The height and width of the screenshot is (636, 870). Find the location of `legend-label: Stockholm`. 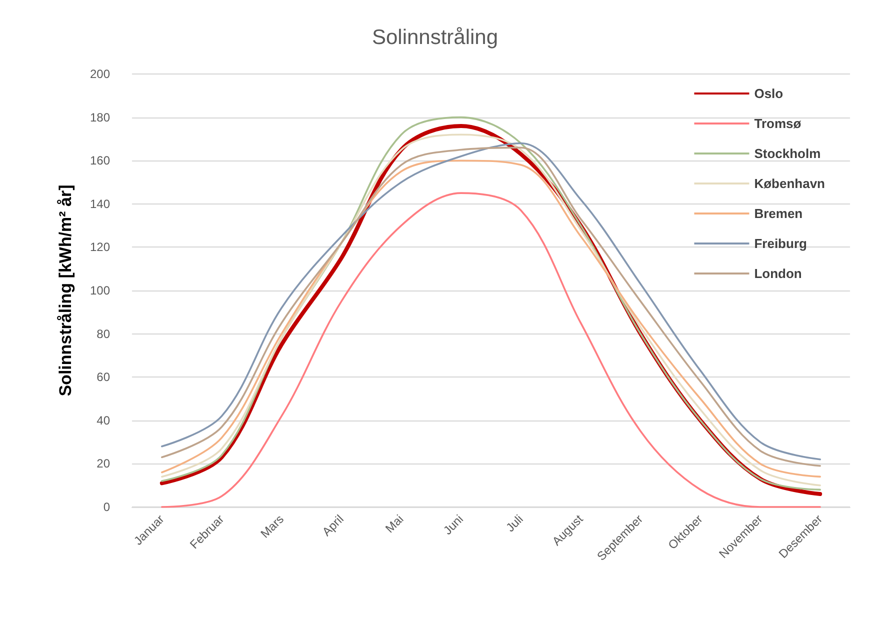

legend-label: Stockholm is located at coordinates (787, 153).